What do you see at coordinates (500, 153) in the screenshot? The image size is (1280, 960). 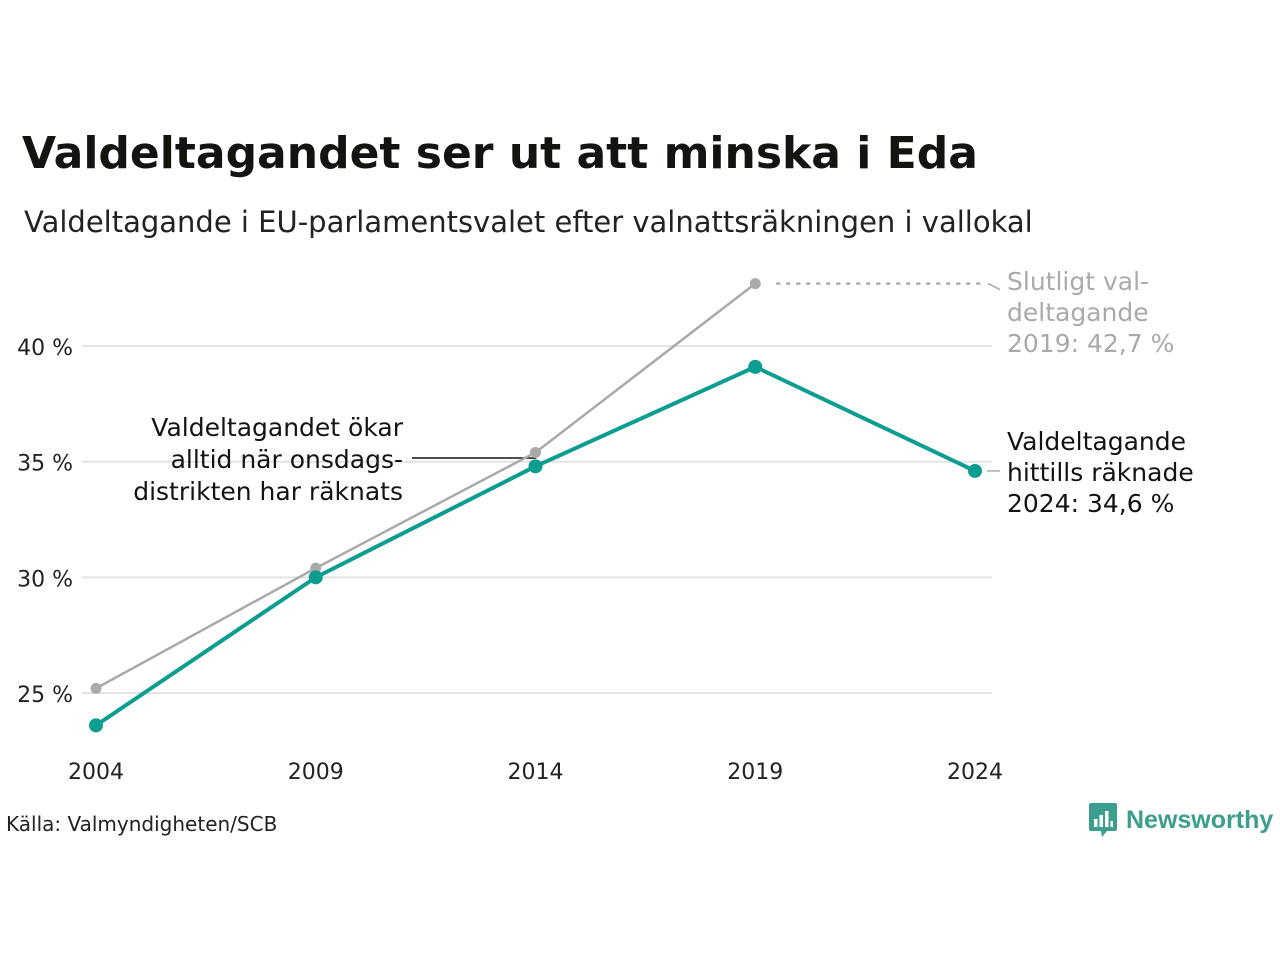 I see `chart-title: Valdeltagandet ser ut att minska i Eda` at bounding box center [500, 153].